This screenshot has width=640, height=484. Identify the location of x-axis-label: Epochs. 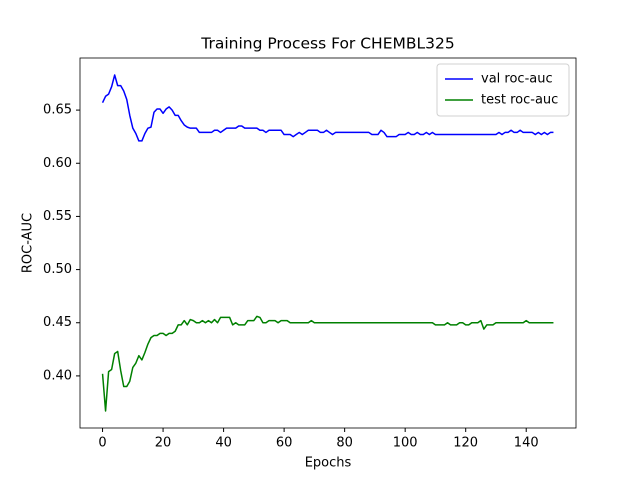
(328, 463).